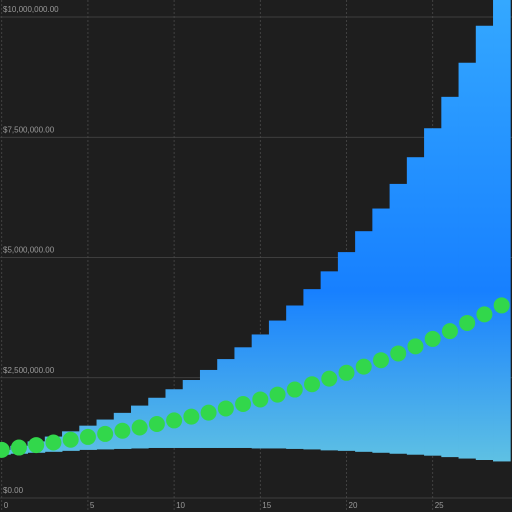  Describe the element at coordinates (29, 129) in the screenshot. I see `y-tick-label: $7,500,000.00` at that location.